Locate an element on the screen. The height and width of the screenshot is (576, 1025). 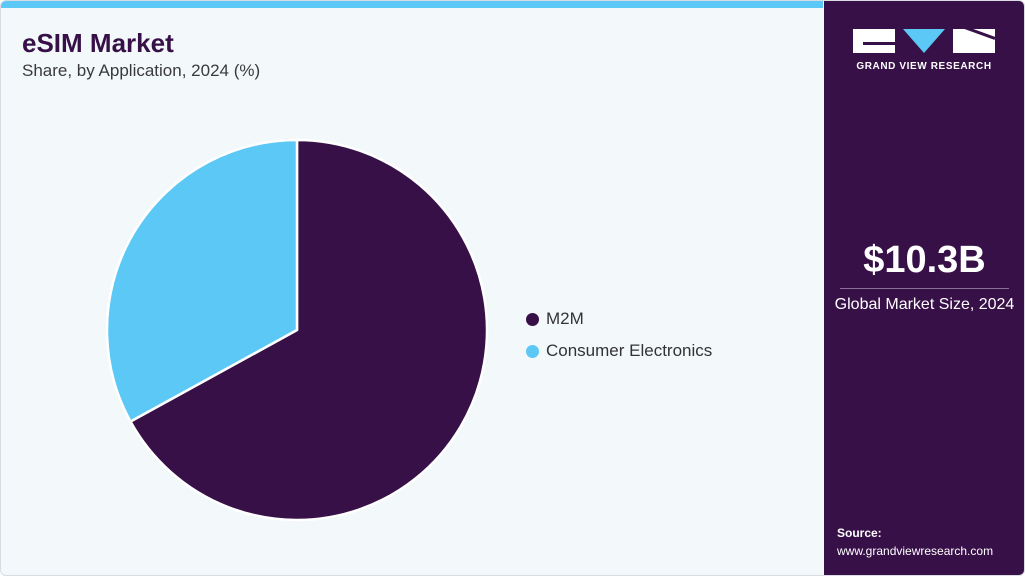
logo-v-shape is located at coordinates (924, 41).